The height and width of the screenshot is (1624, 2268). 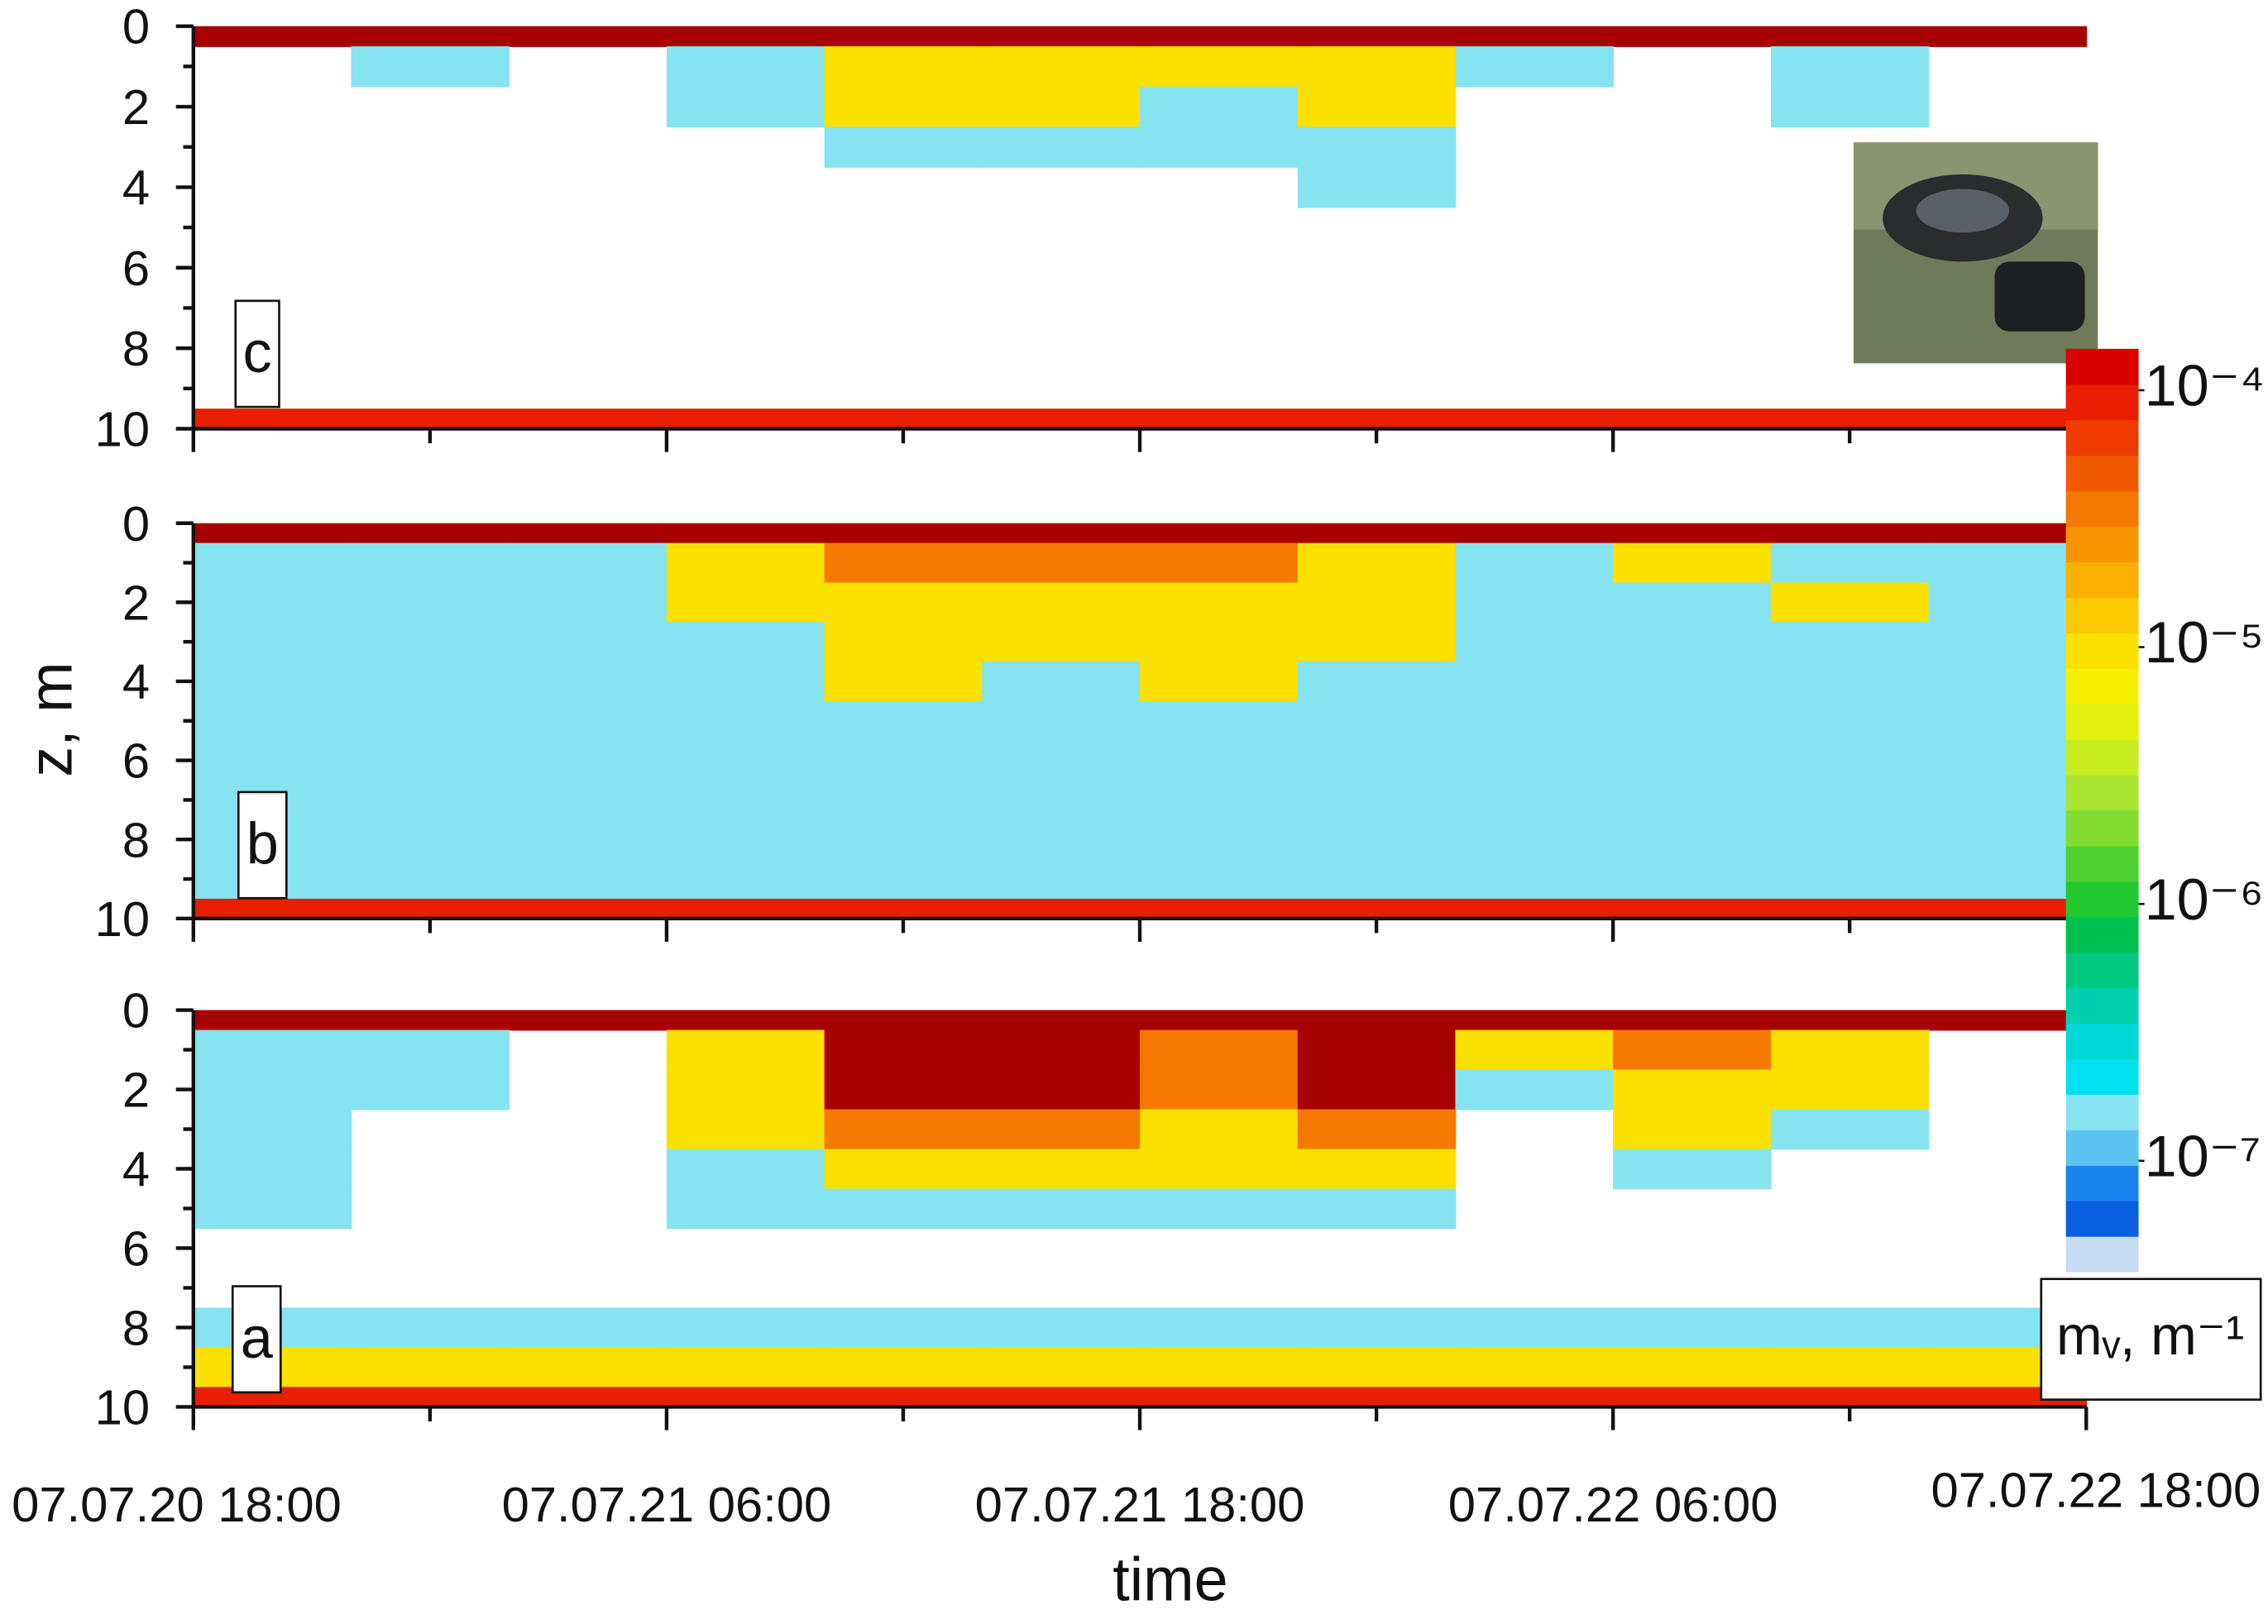 I want to click on x-tick-label: 07.07.22 18:00, so click(x=2096, y=1490).